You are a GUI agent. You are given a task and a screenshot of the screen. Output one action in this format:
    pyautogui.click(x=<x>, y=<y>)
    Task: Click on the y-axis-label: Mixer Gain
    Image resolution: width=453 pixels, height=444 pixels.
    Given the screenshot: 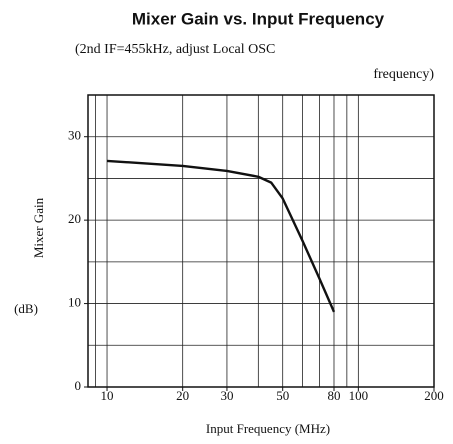 What is the action you would take?
    pyautogui.click(x=38, y=227)
    